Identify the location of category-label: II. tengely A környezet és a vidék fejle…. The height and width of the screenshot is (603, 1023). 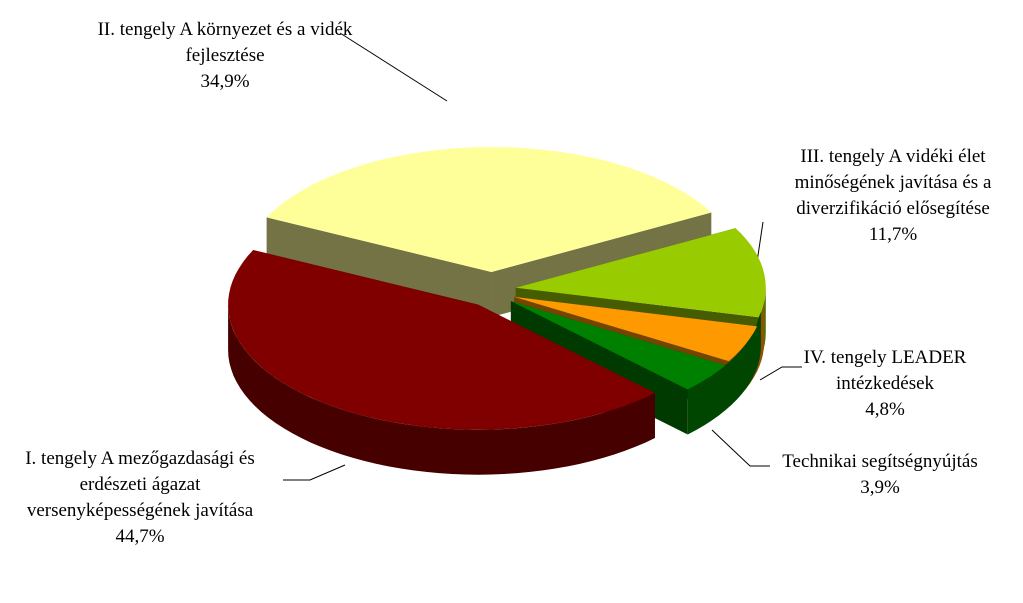
(225, 42).